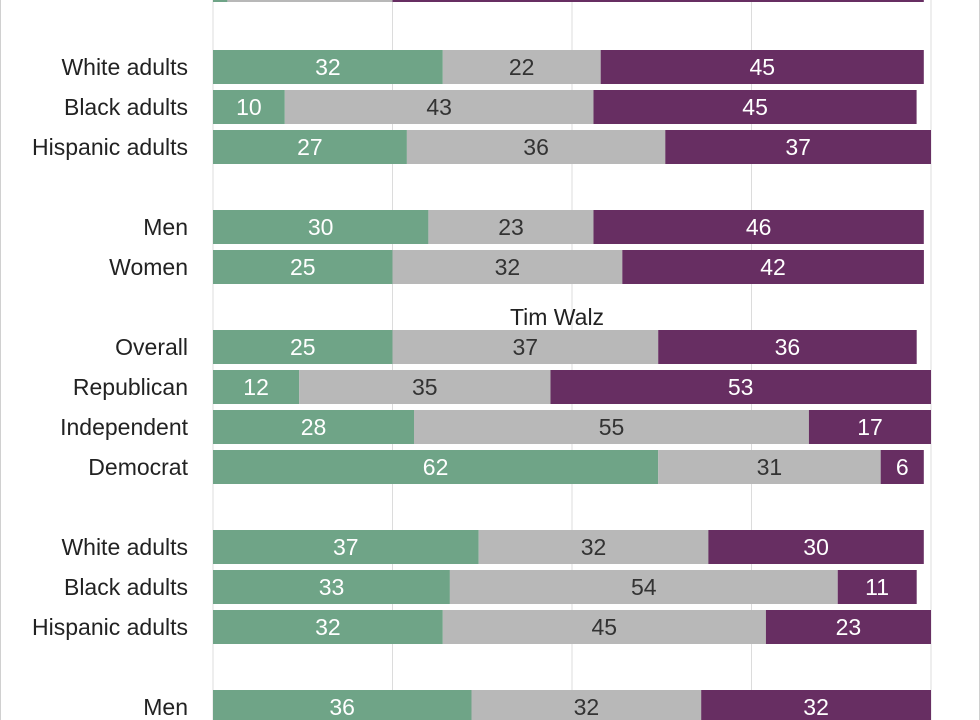 The height and width of the screenshot is (720, 980). I want to click on bar-row: 33 54 11, so click(565, 587).